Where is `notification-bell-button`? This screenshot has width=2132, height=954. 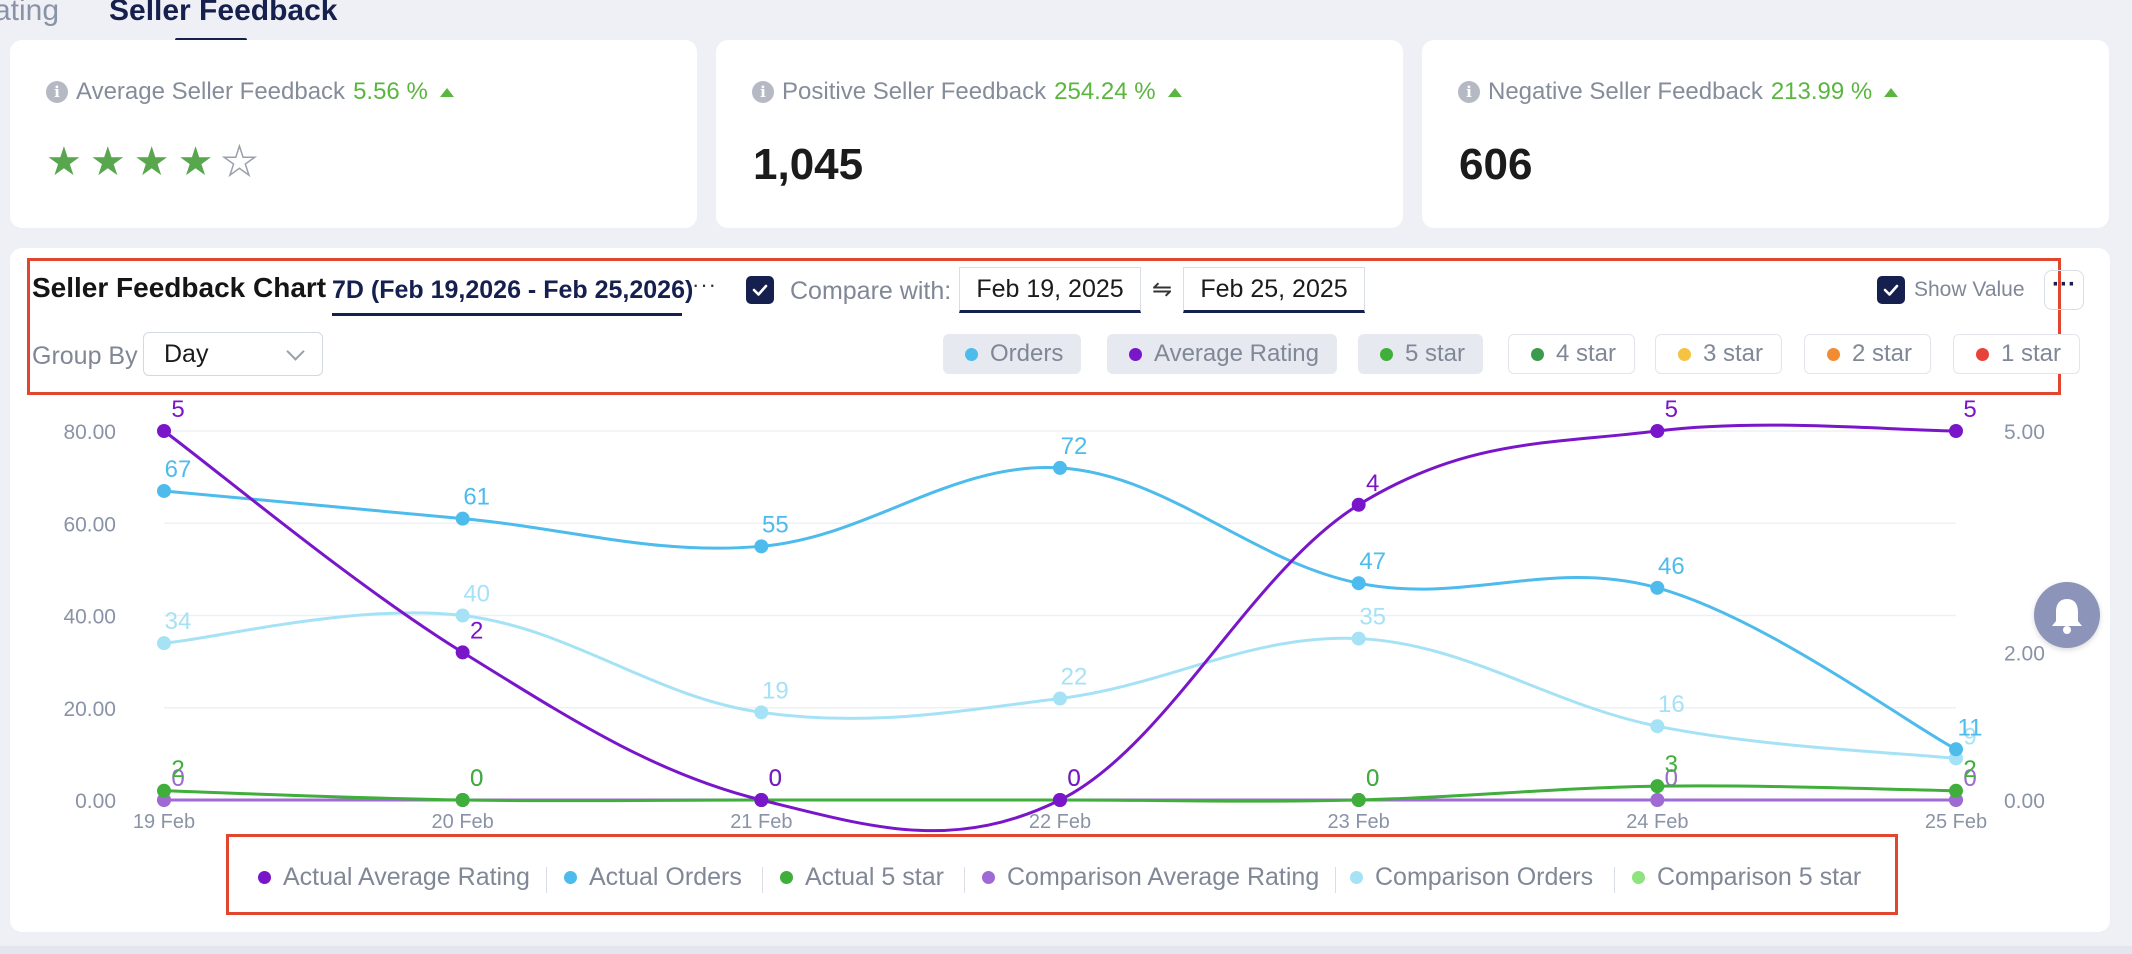 notification-bell-button is located at coordinates (2067, 615).